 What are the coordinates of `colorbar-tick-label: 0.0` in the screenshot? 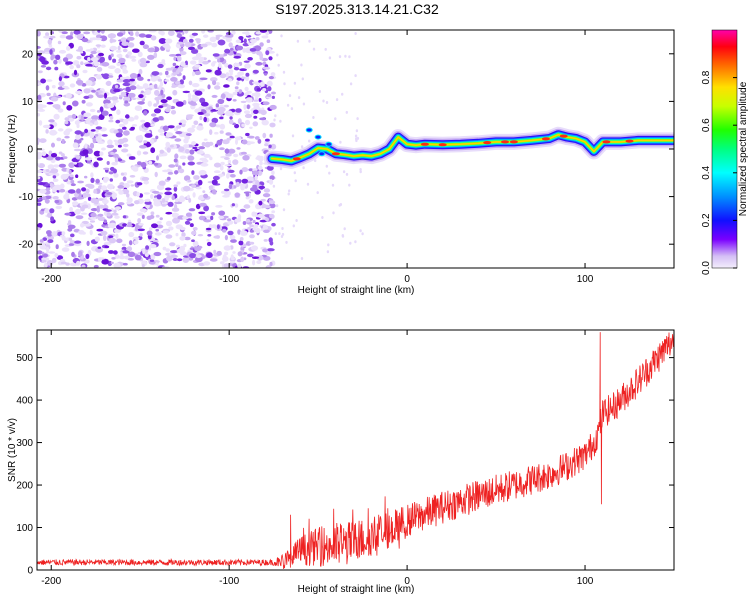 It's located at (706, 268).